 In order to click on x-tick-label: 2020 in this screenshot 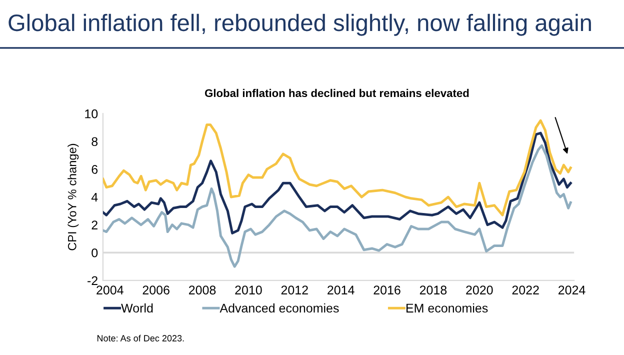, I will do `click(479, 290)`.